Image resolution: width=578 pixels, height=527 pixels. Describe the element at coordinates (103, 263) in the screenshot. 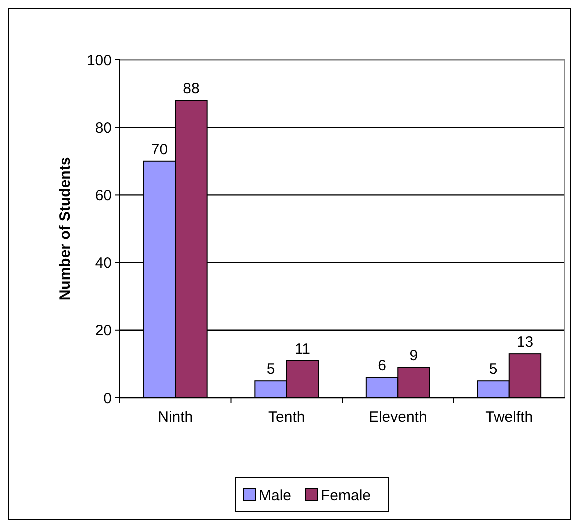

I see `y-tick-label: 40` at that location.